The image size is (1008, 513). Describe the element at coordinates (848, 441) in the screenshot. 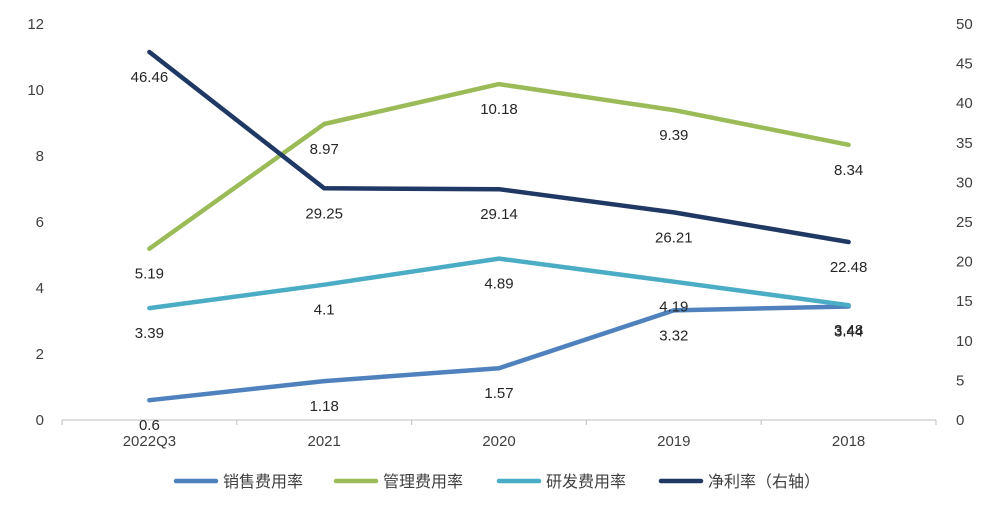

I see `x-tick-label: 2018` at that location.